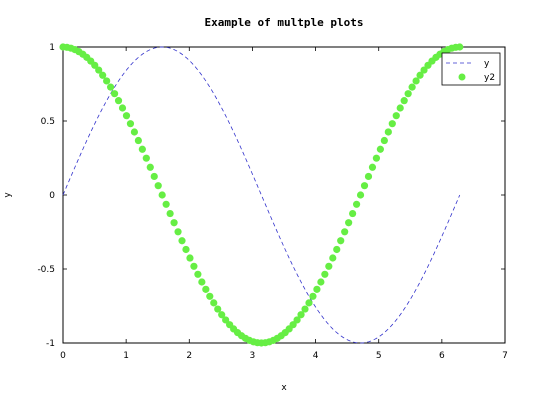  Describe the element at coordinates (126, 356) in the screenshot. I see `x-tick-label: 1` at that location.